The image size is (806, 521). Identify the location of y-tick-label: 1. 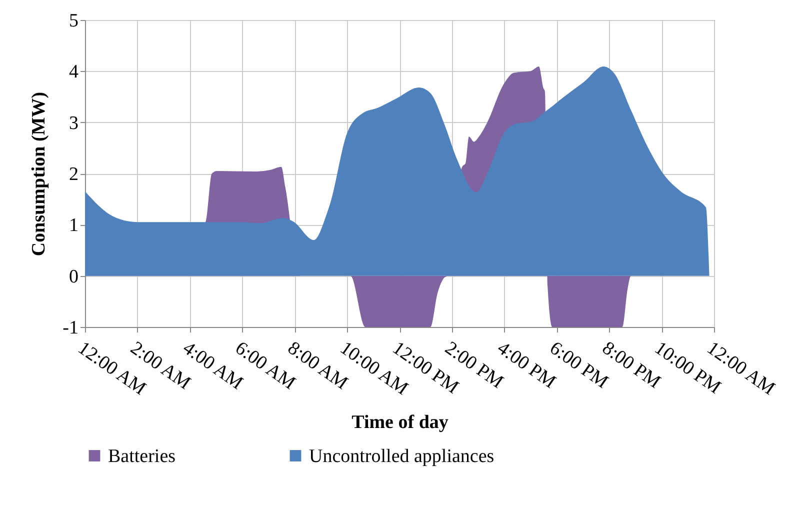
(73, 225).